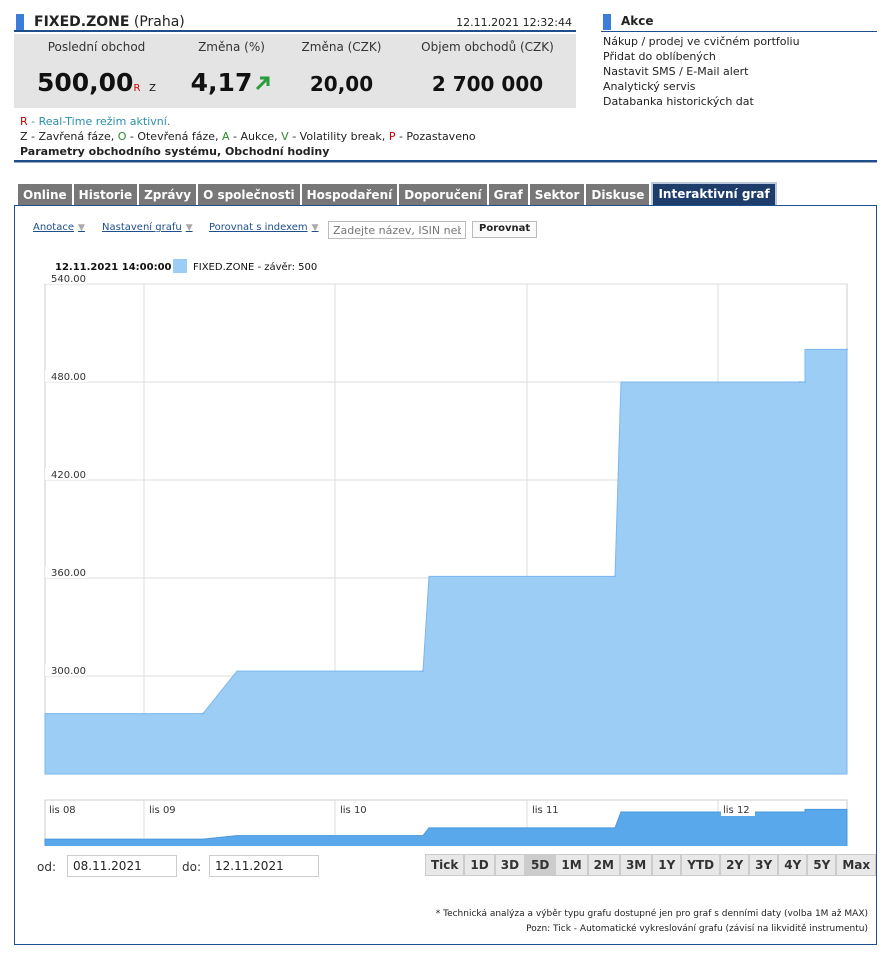 Image resolution: width=895 pixels, height=957 pixels. Describe the element at coordinates (96, 82) in the screenshot. I see `last-price-value: 500,00R Z` at that location.